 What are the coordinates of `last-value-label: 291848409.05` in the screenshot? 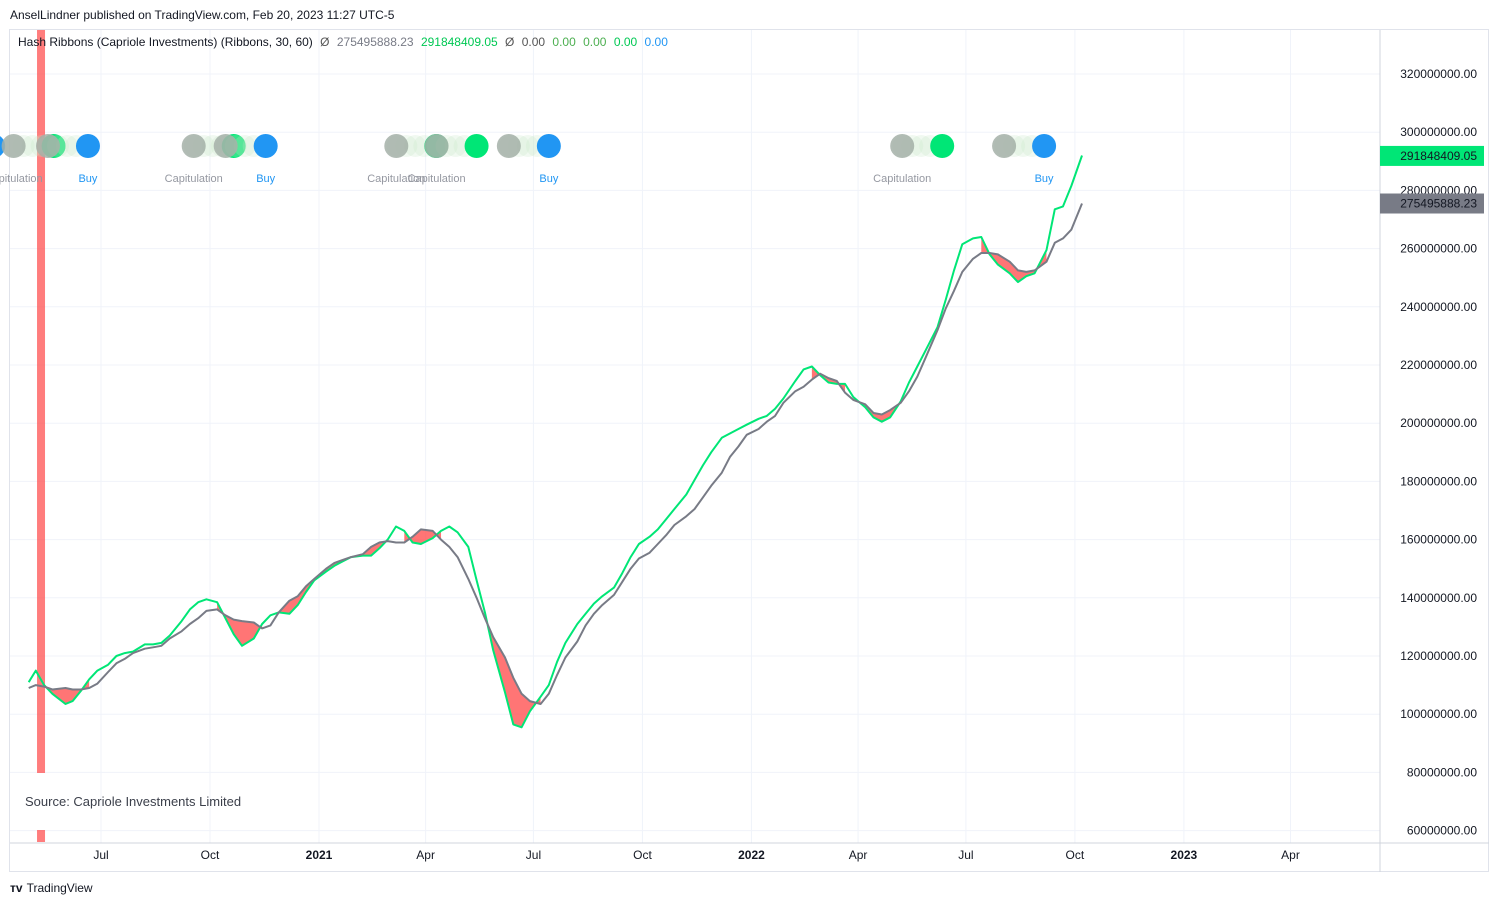 It's located at (1438, 156).